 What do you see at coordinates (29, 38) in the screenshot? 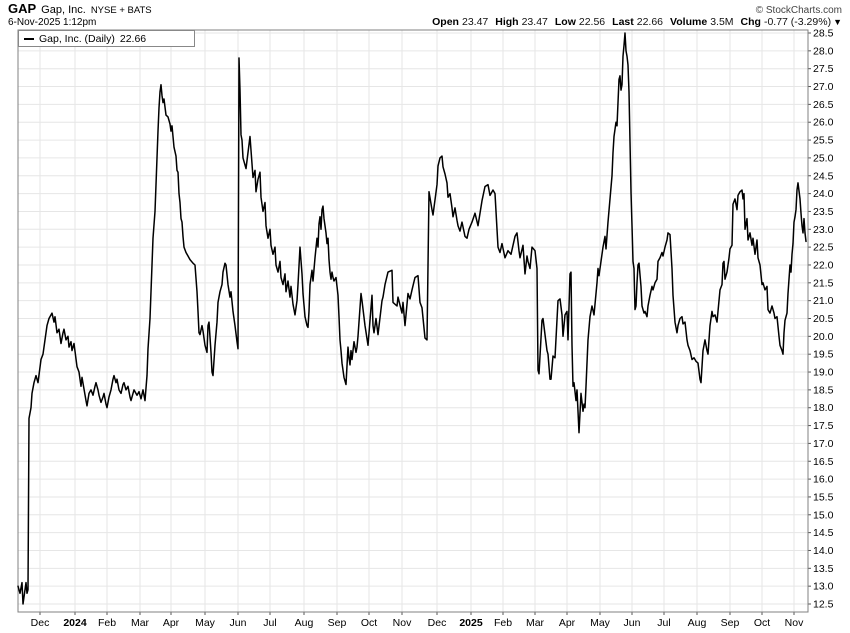
I see `series-swatch-icon` at bounding box center [29, 38].